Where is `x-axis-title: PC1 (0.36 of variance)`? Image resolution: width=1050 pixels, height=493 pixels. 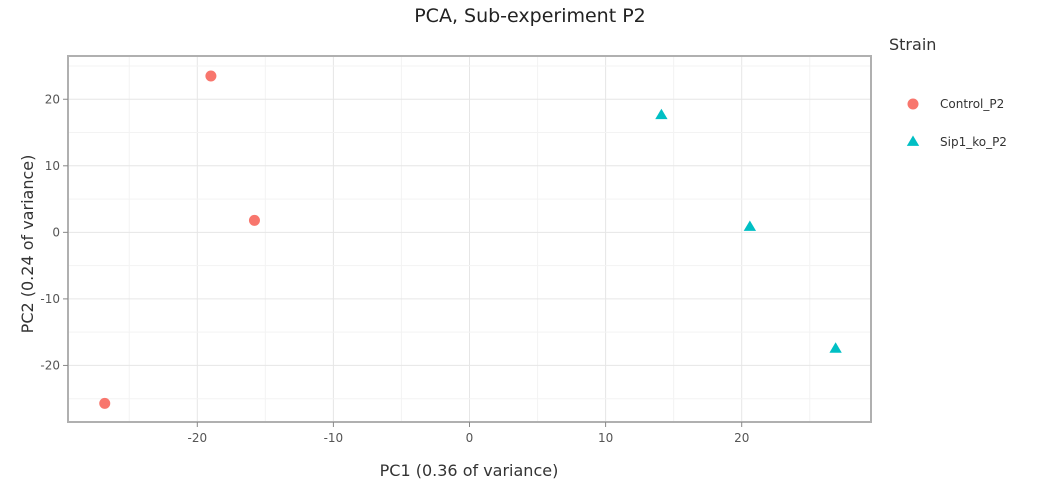 x-axis-title: PC1 (0.36 of variance) is located at coordinates (469, 470).